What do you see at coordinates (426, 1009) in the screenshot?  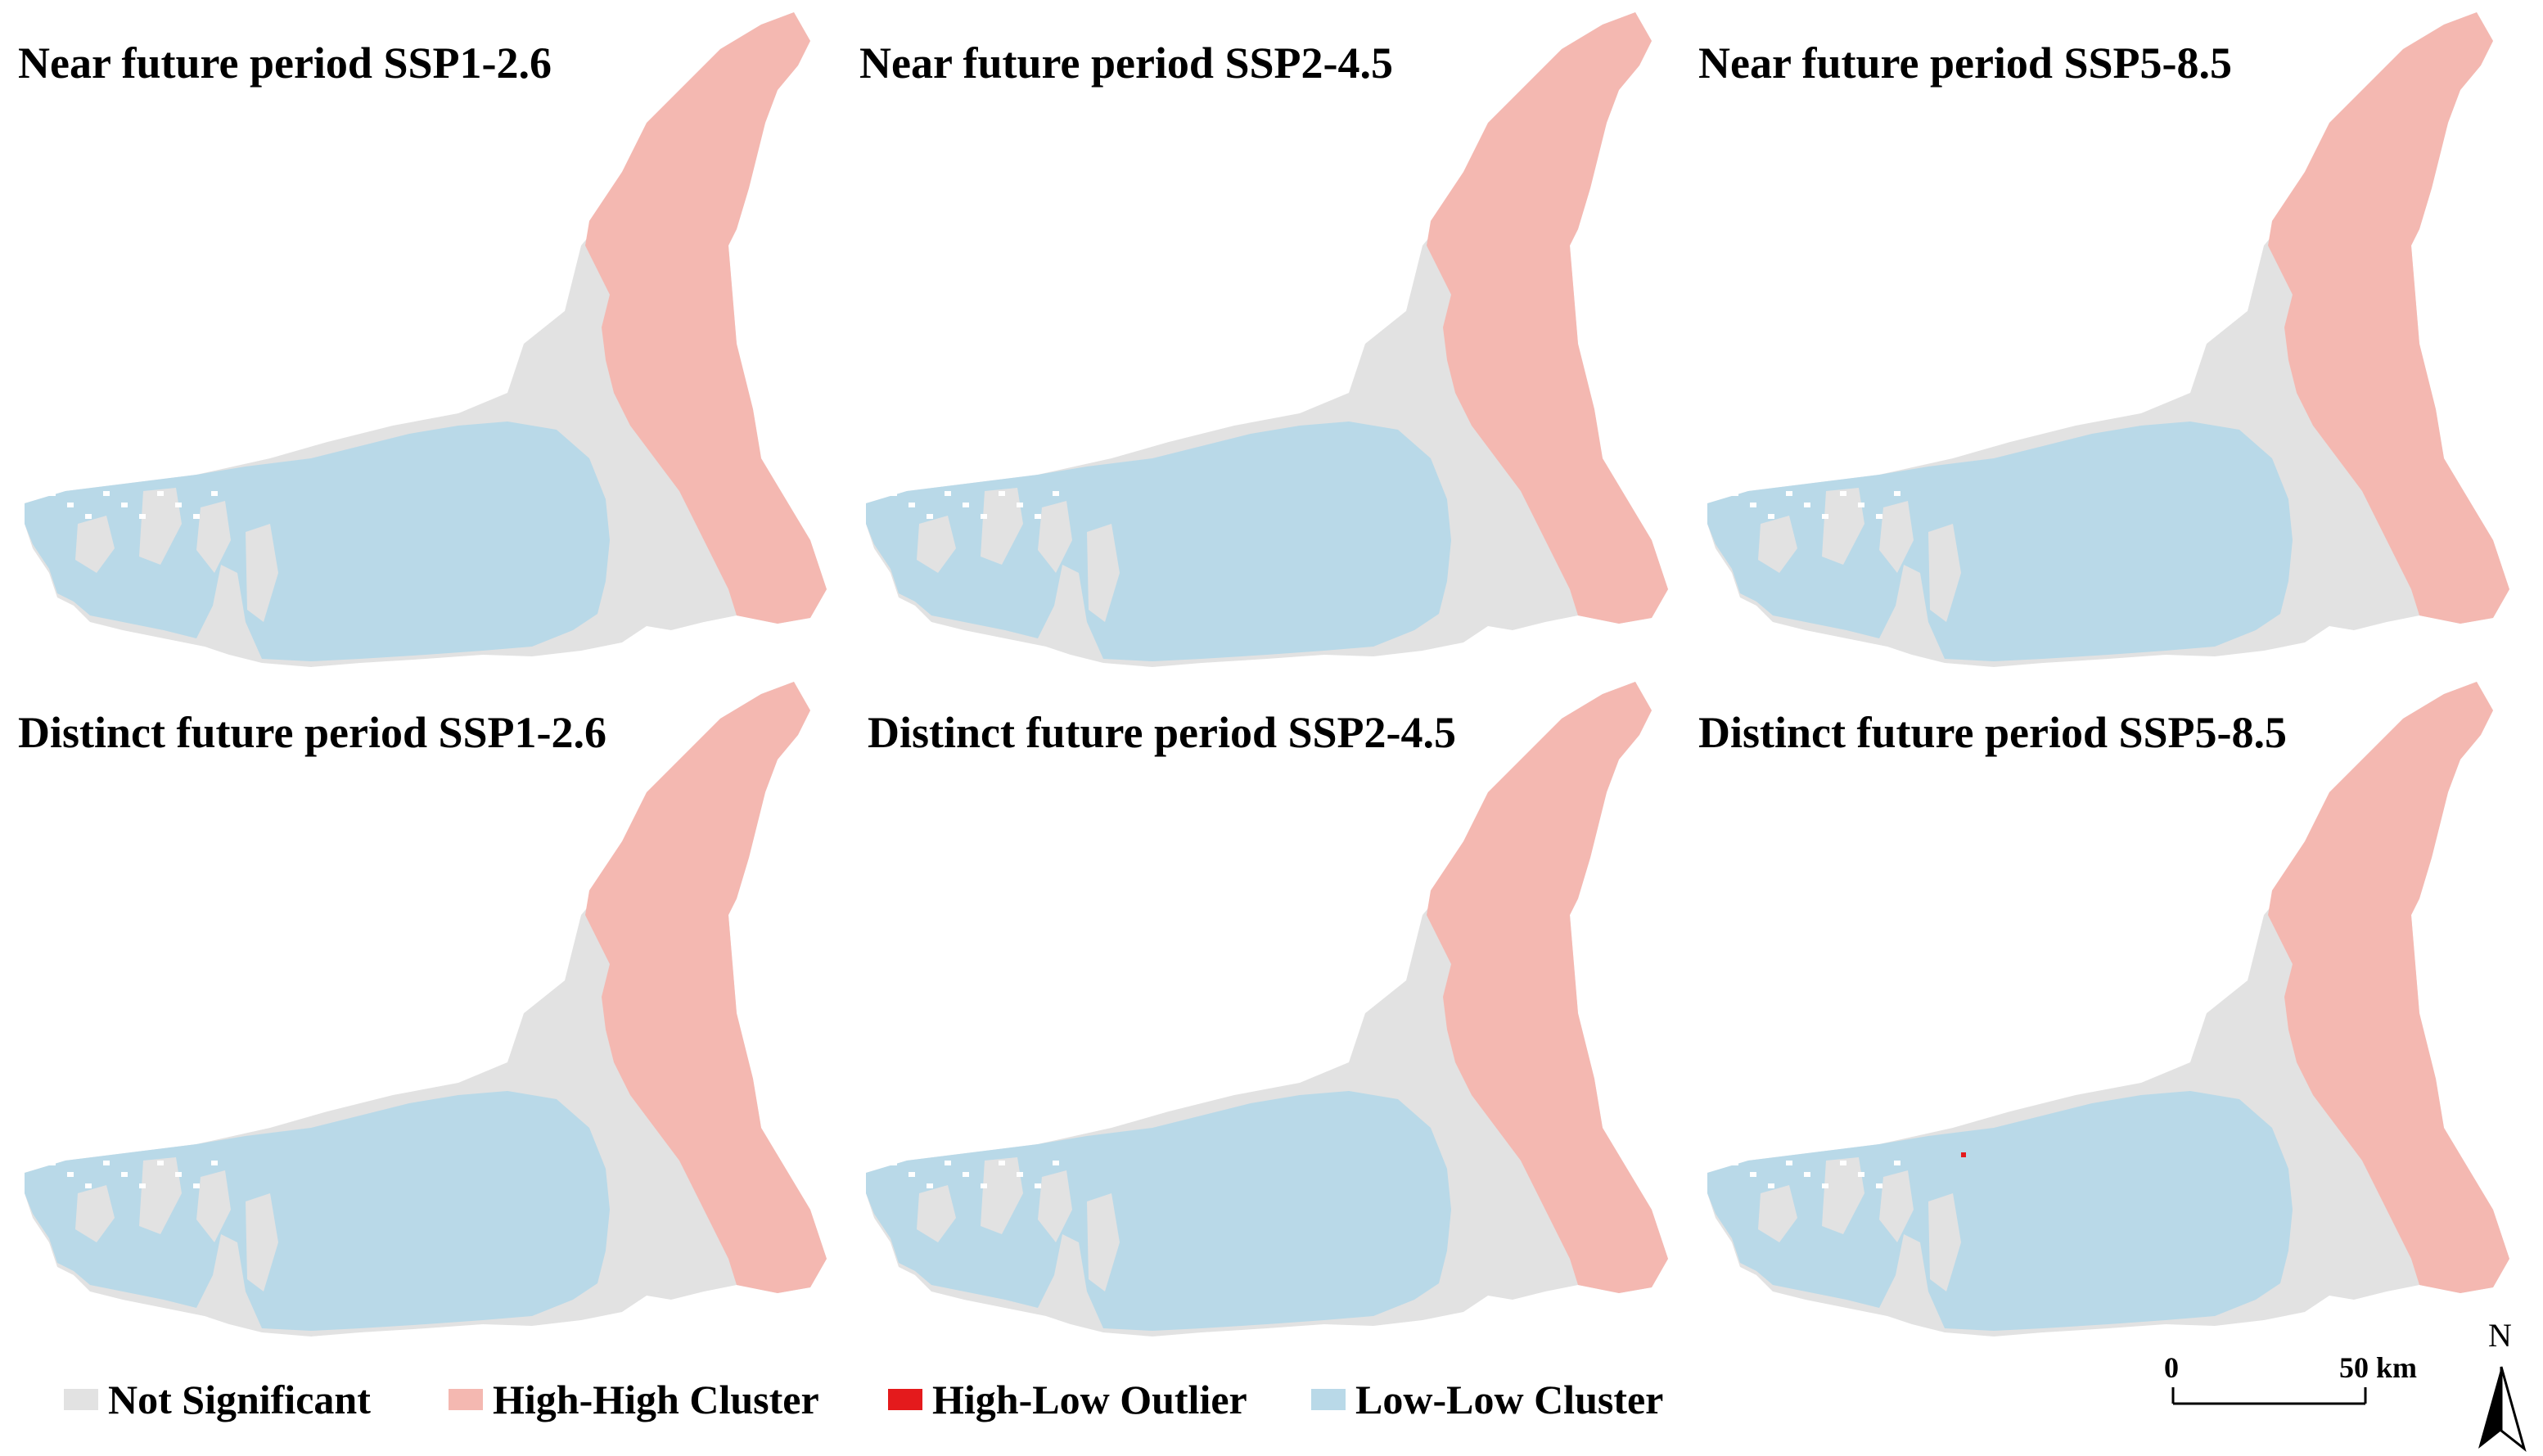 I see `map-panel-distinct-ssp126` at bounding box center [426, 1009].